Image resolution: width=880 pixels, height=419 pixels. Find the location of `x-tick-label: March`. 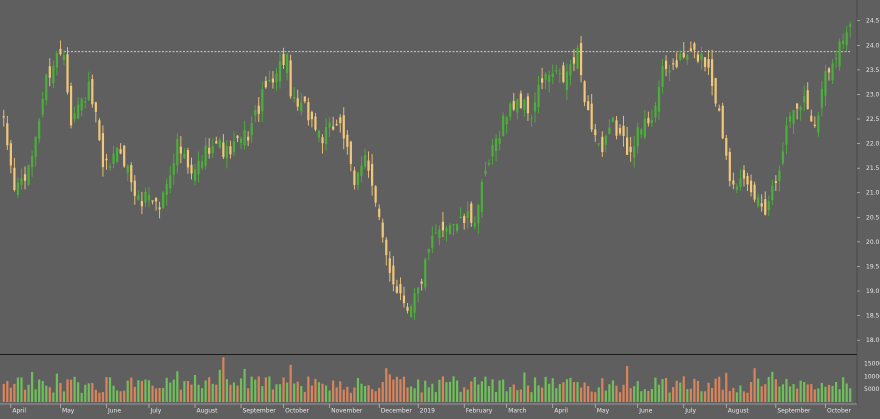

x-tick-label: March is located at coordinates (517, 411).